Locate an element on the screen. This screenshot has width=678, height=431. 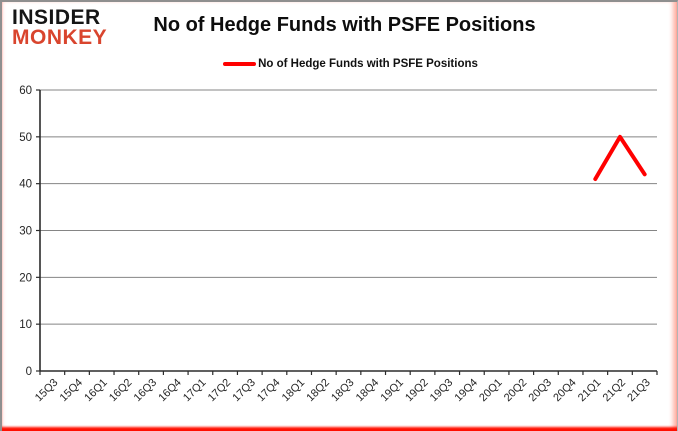
svg-text: 19Q2 is located at coordinates (417, 391).